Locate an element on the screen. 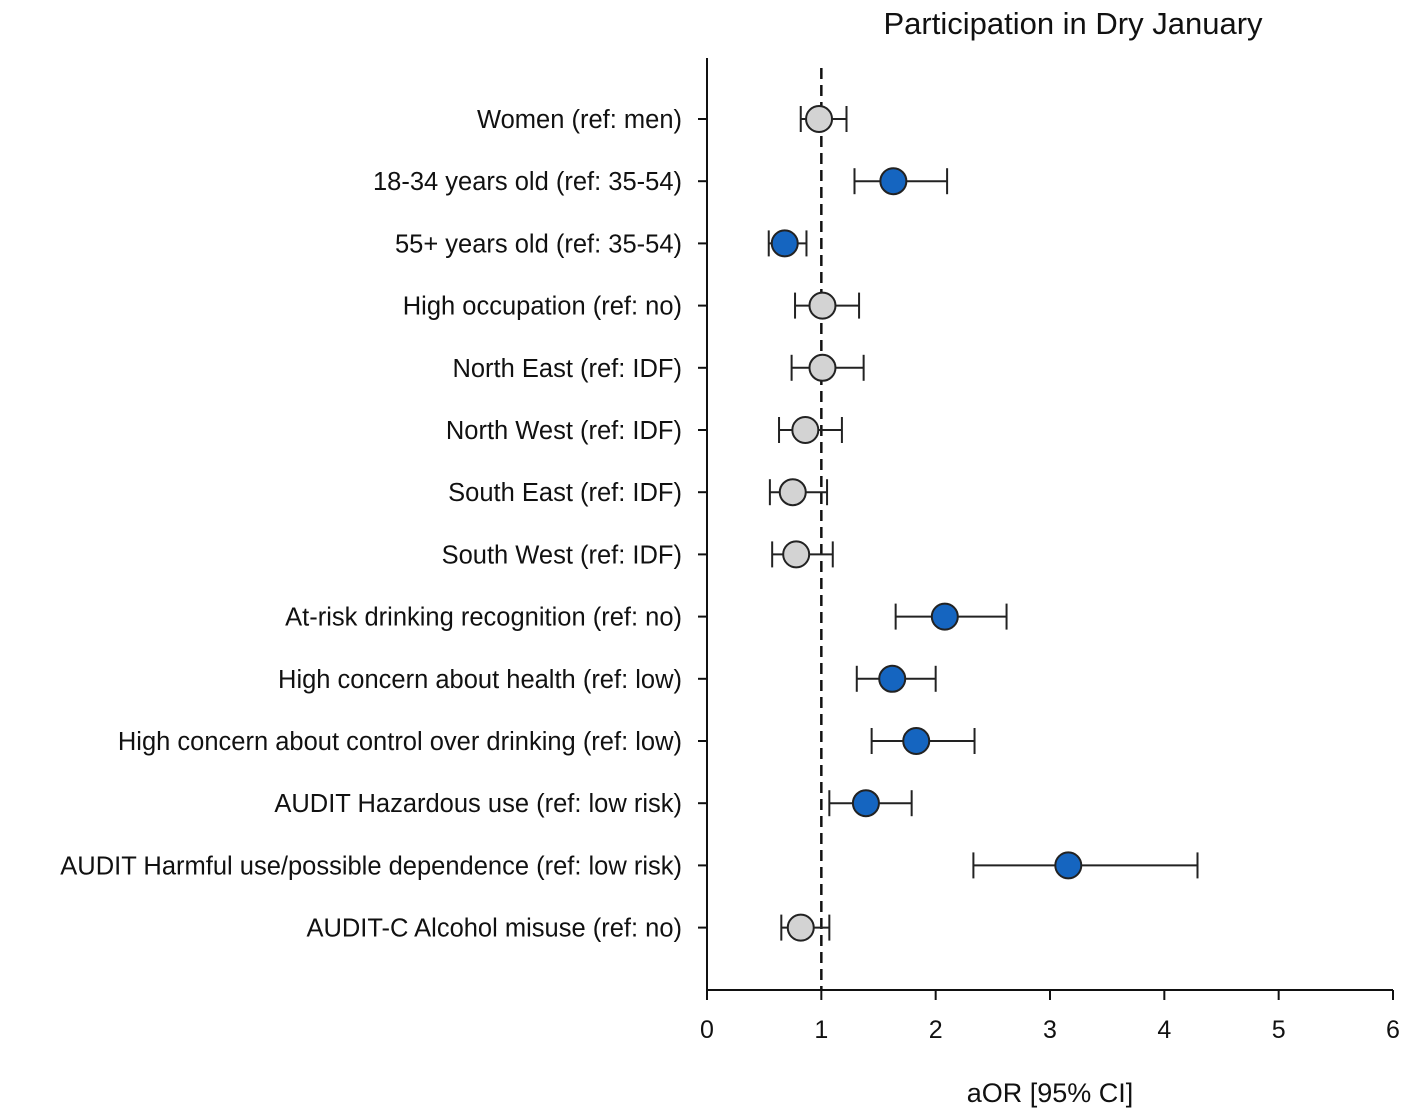 This screenshot has width=1418, height=1120. row-label: 18-34 years old (ref: 35-54) is located at coordinates (527, 182).